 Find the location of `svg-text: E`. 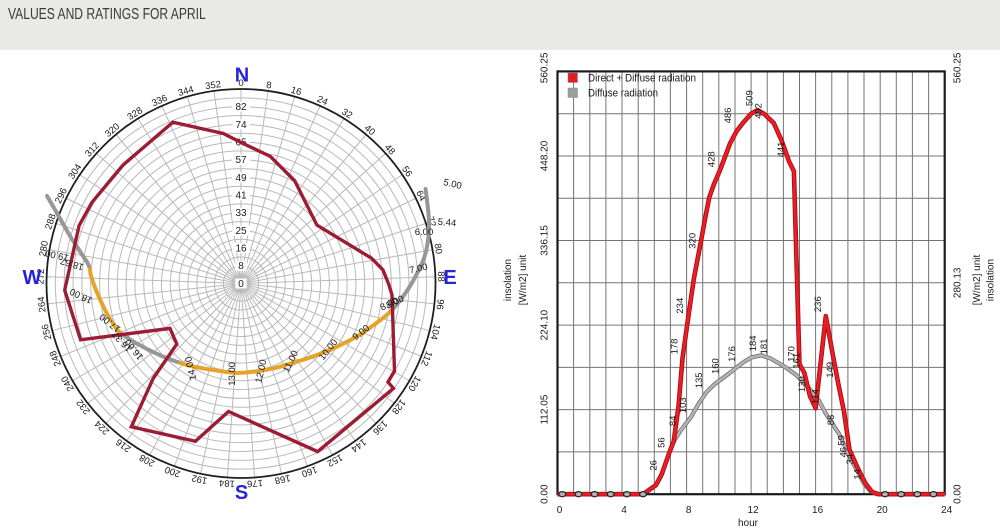

svg-text: E is located at coordinates (449, 278).